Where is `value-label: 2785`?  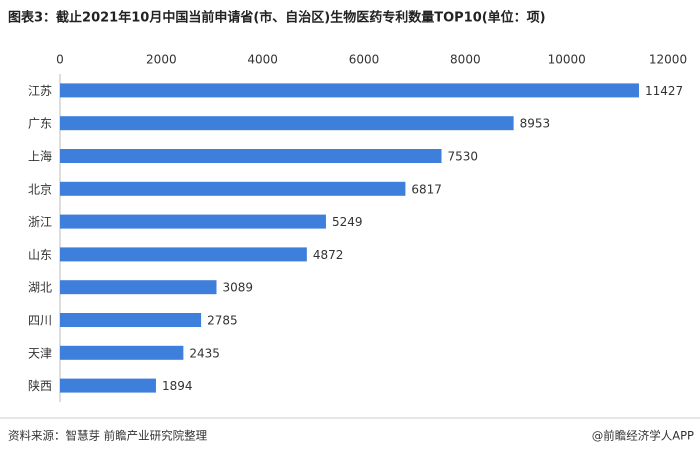
value-label: 2785 is located at coordinates (222, 321).